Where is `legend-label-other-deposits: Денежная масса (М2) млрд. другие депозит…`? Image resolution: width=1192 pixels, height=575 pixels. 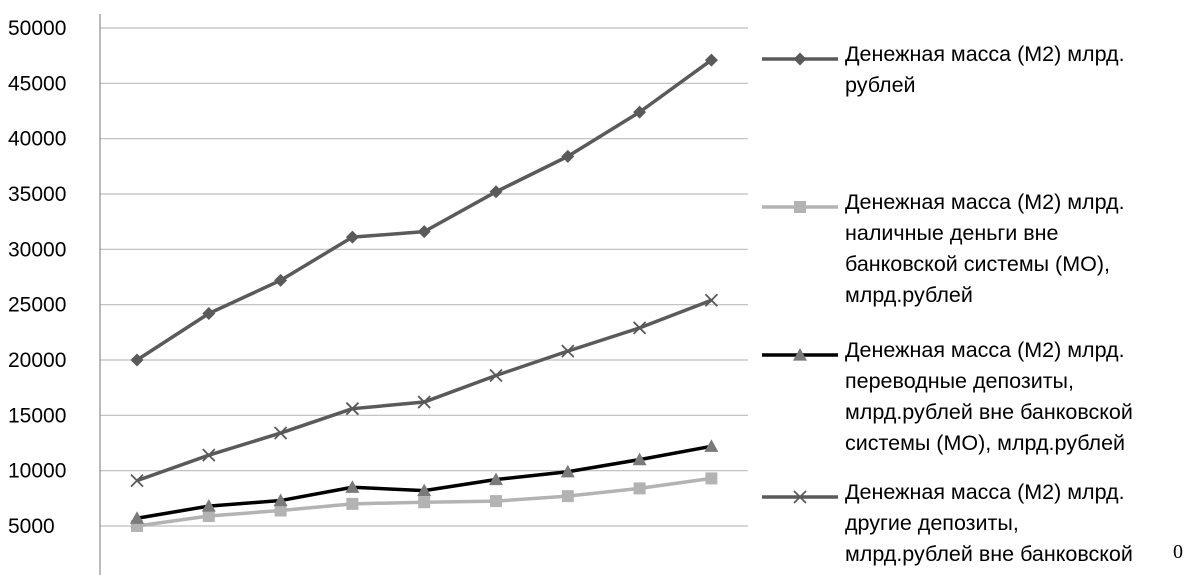
legend-label-other-deposits: Денежная масса (М2) млрд. другие депозит… is located at coordinates (989, 523).